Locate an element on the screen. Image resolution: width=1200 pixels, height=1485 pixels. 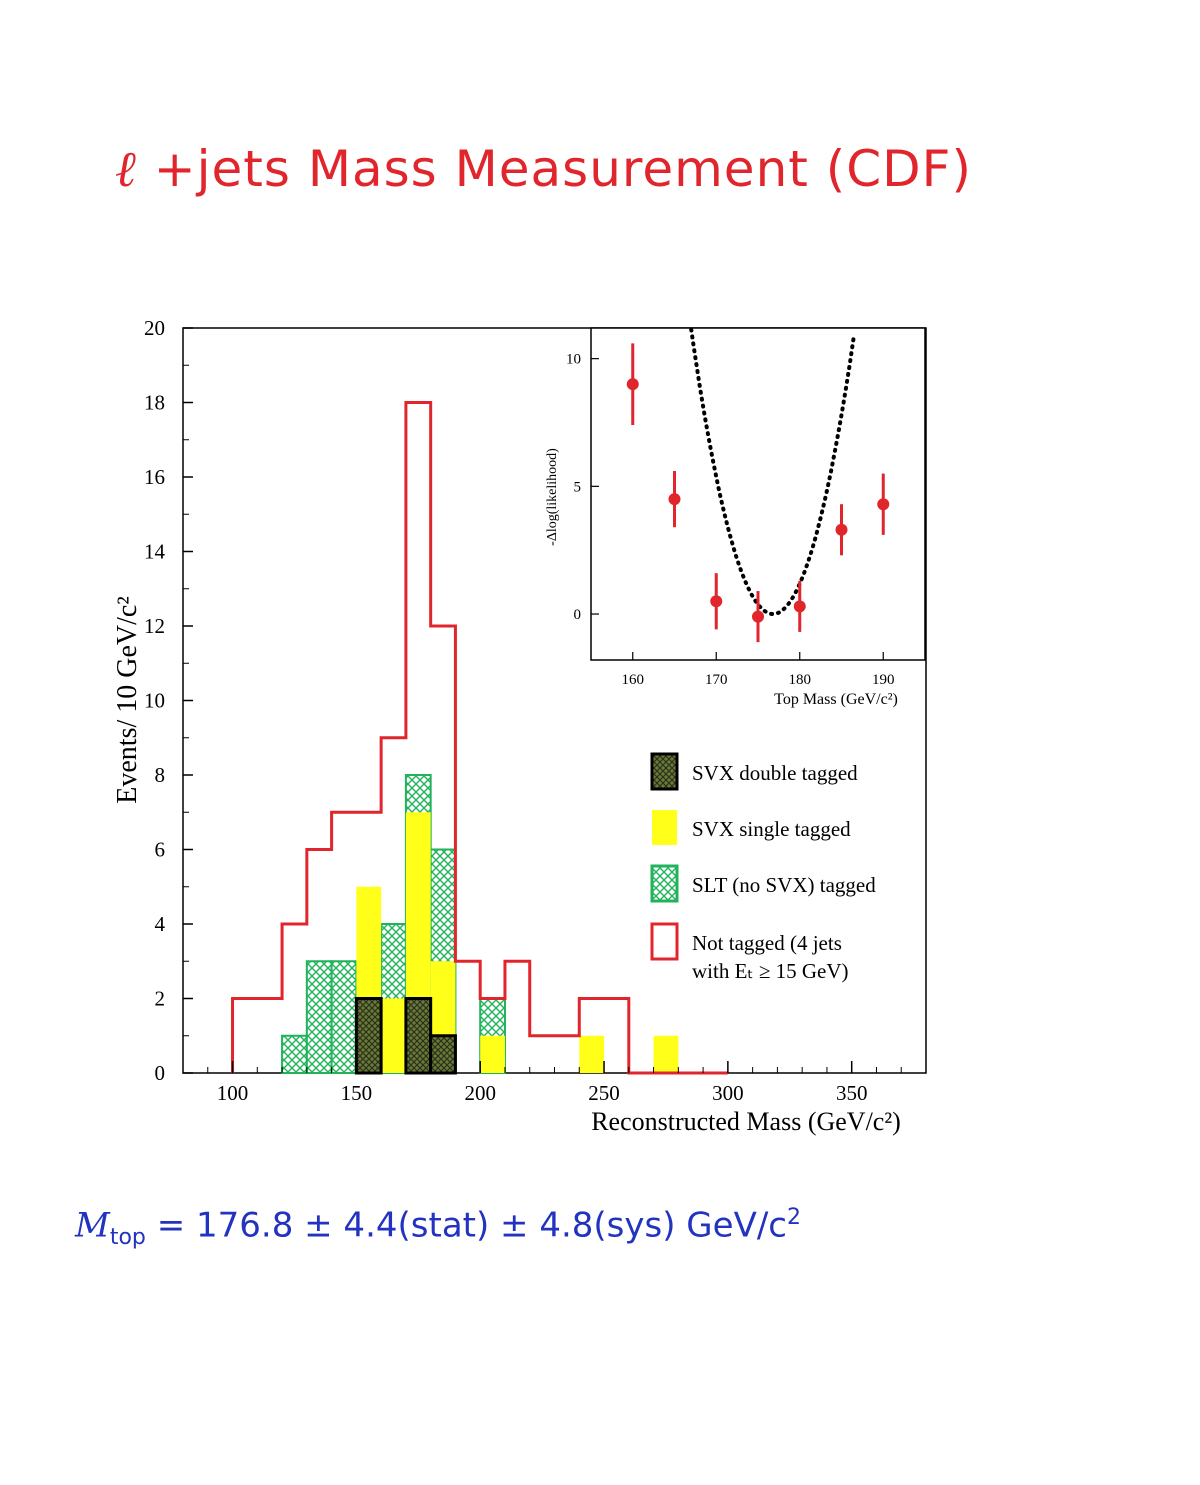
result-subscript: top is located at coordinates (127, 1238).